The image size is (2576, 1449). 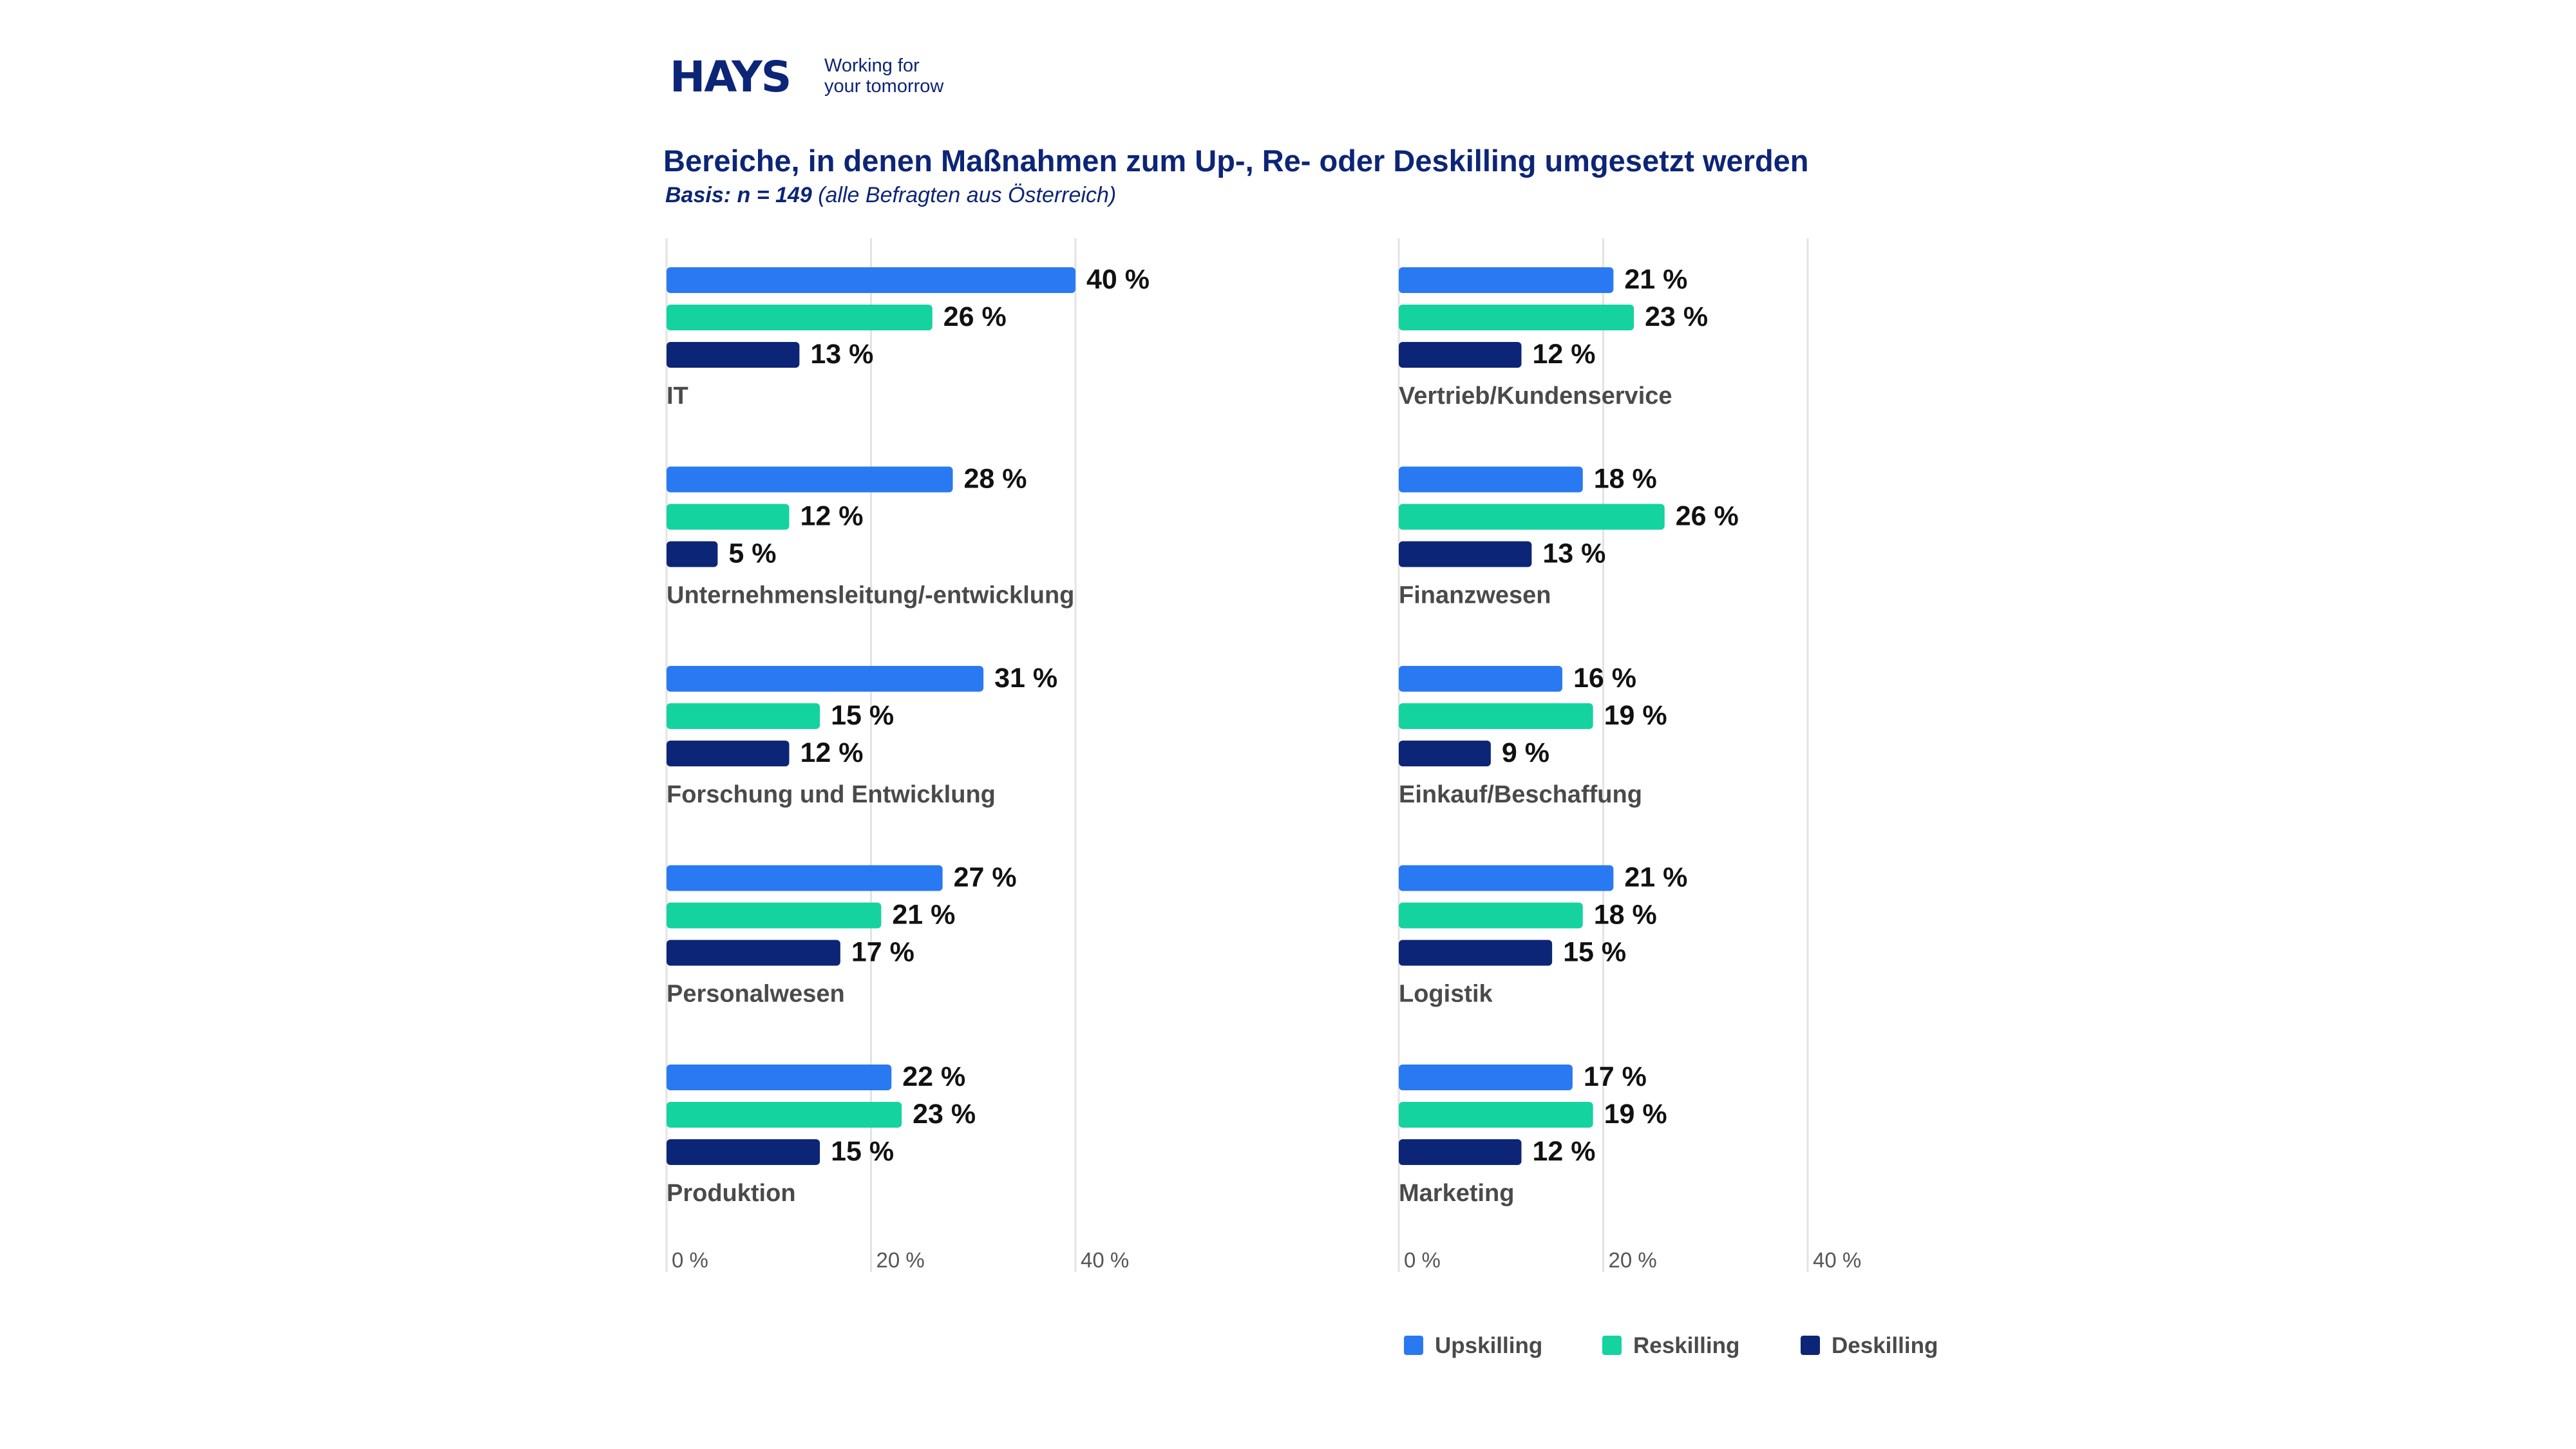 What do you see at coordinates (1516, 318) in the screenshot?
I see `bar-reskilling-vertrieb-kundenservice` at bounding box center [1516, 318].